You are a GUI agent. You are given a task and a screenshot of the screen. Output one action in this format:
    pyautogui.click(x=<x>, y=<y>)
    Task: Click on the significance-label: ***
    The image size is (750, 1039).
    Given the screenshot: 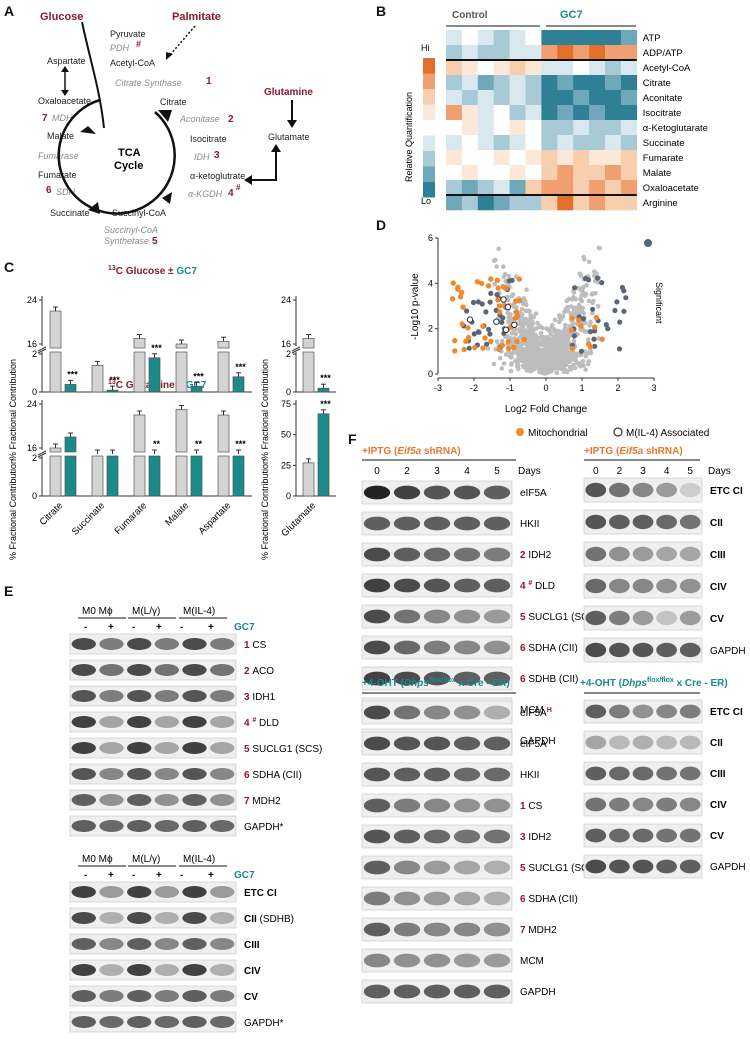 What is the action you would take?
    pyautogui.click(x=156, y=348)
    